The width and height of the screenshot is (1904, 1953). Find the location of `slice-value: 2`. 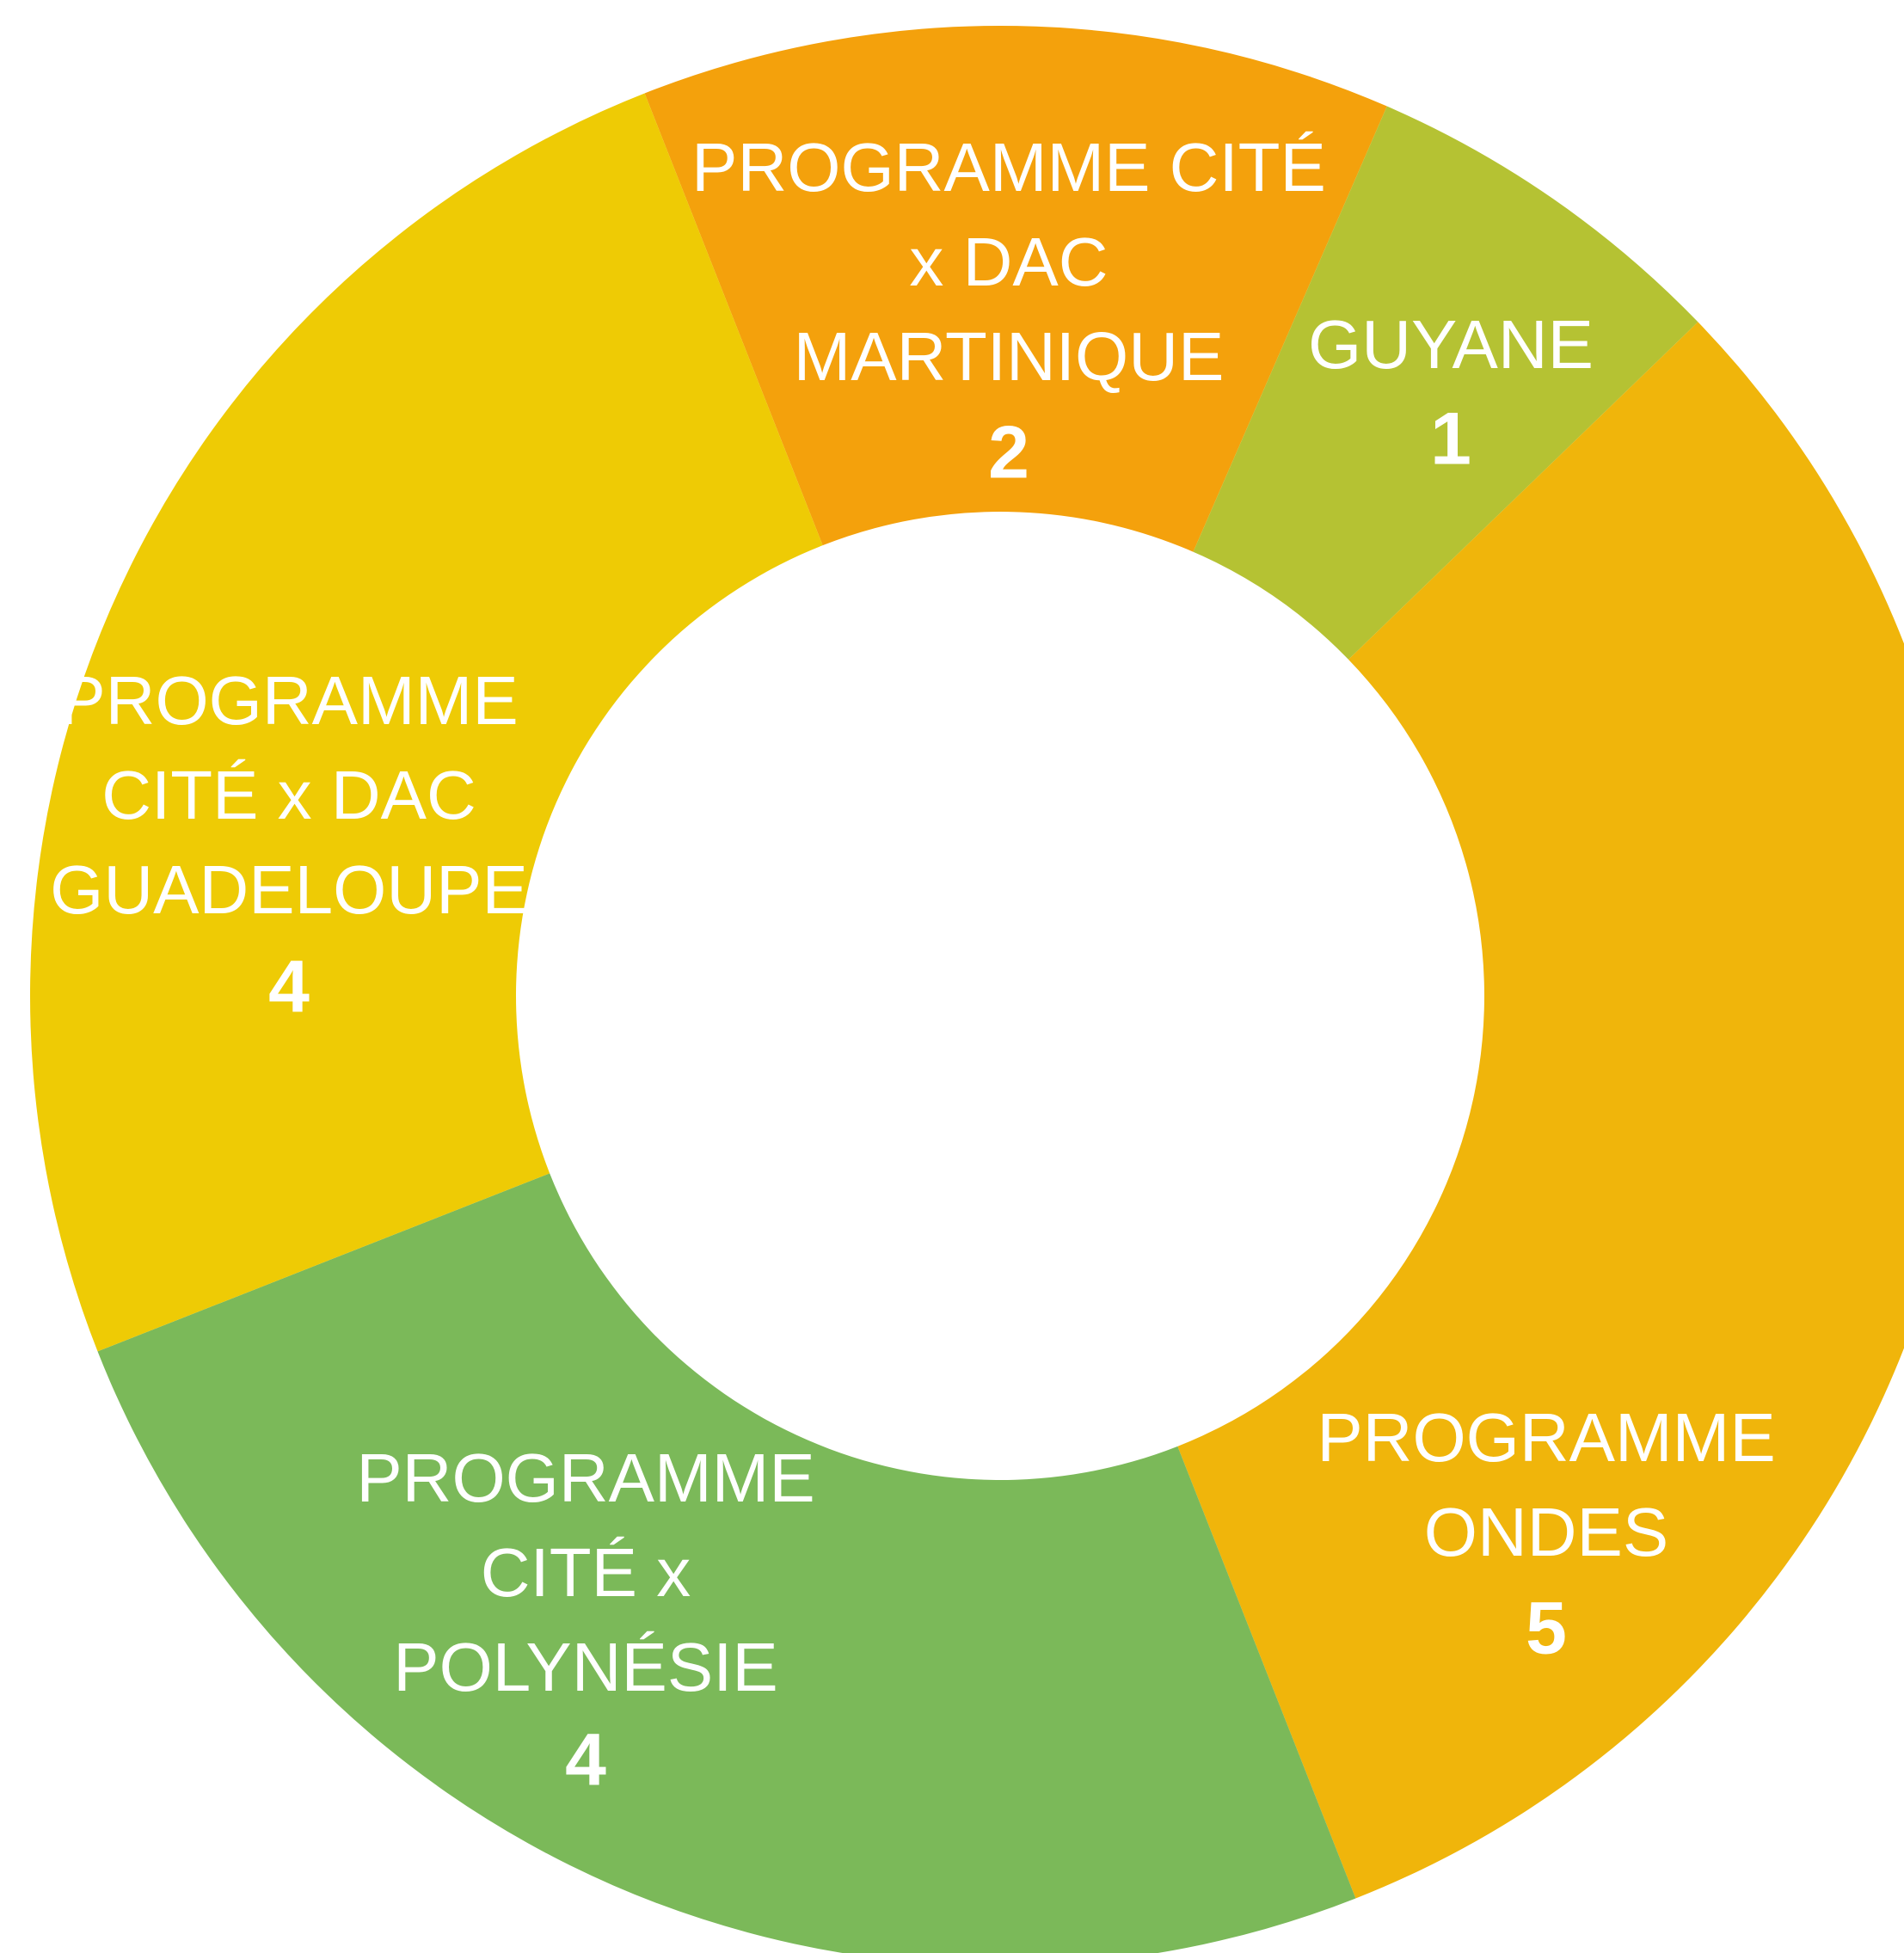

slice-value: 2 is located at coordinates (1009, 453).